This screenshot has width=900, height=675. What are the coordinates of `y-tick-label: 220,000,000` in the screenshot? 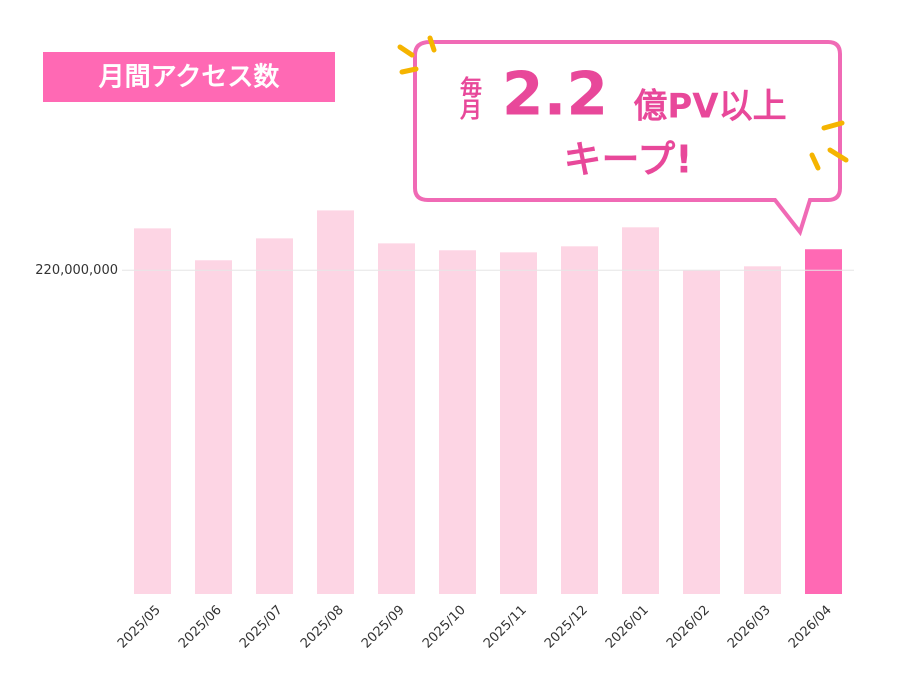 It's located at (76, 270).